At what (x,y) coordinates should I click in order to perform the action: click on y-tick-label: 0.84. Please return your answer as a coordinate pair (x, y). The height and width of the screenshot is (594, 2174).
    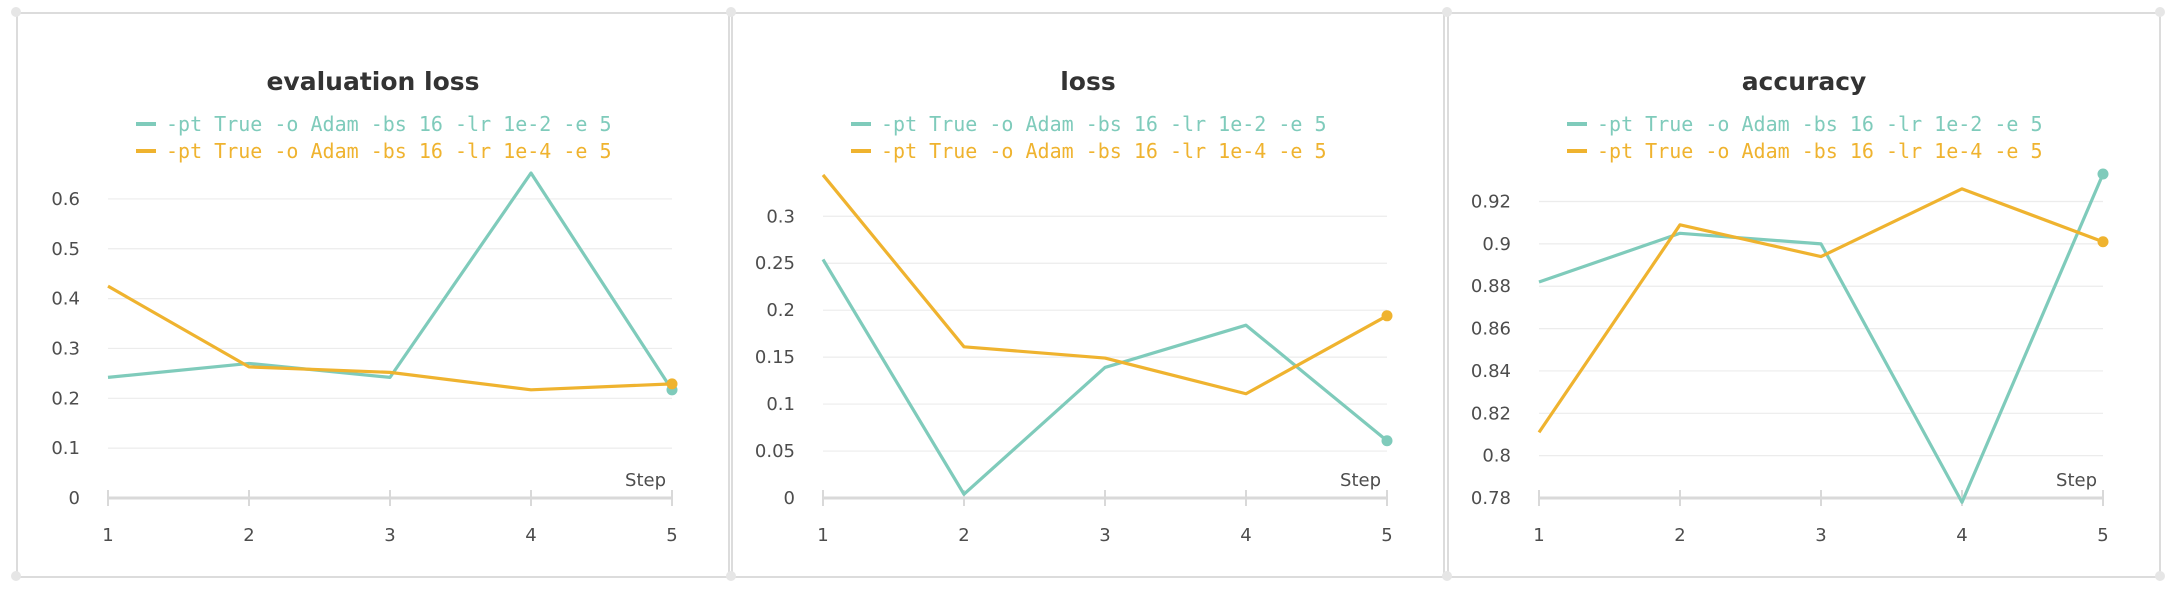
    Looking at the image, I should click on (1491, 371).